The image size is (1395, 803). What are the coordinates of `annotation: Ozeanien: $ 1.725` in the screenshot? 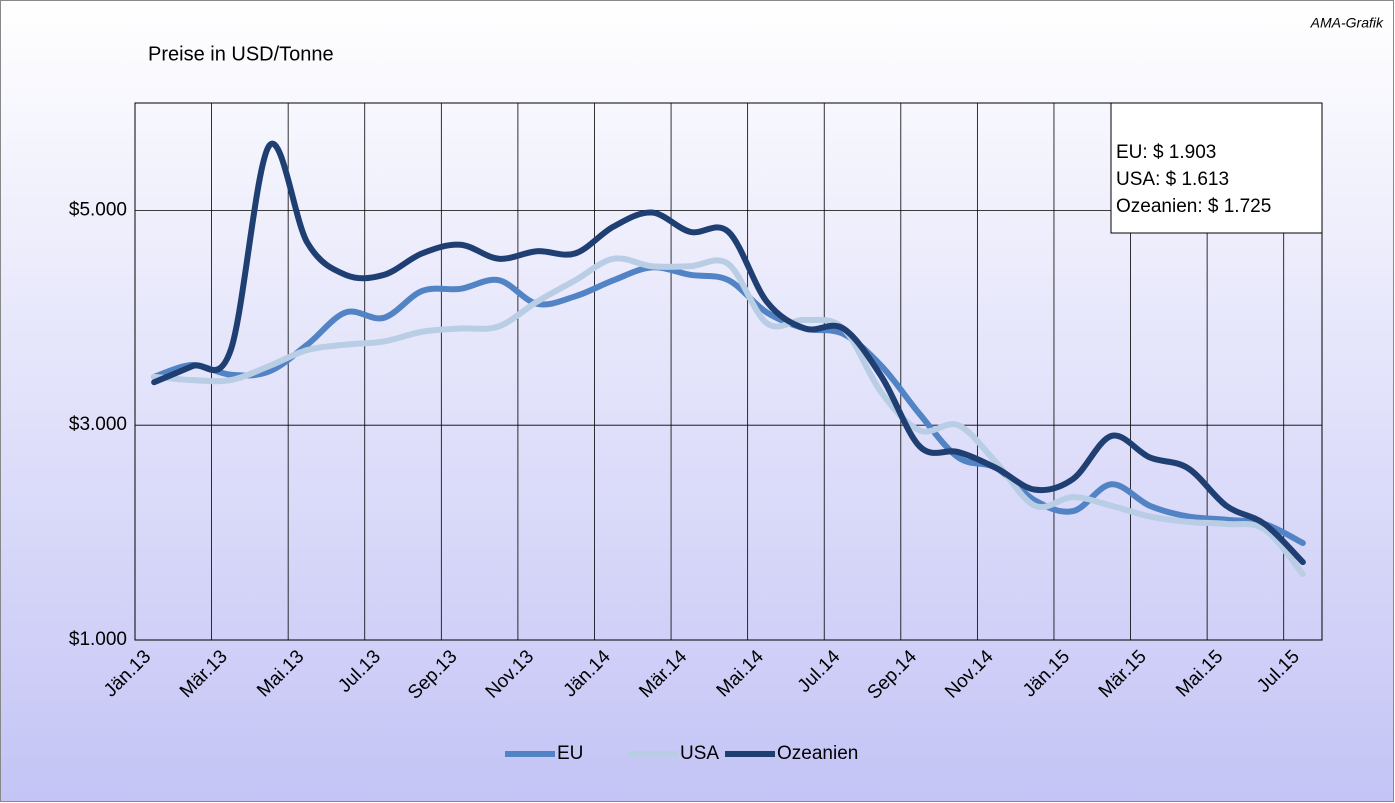 It's located at (1193, 206).